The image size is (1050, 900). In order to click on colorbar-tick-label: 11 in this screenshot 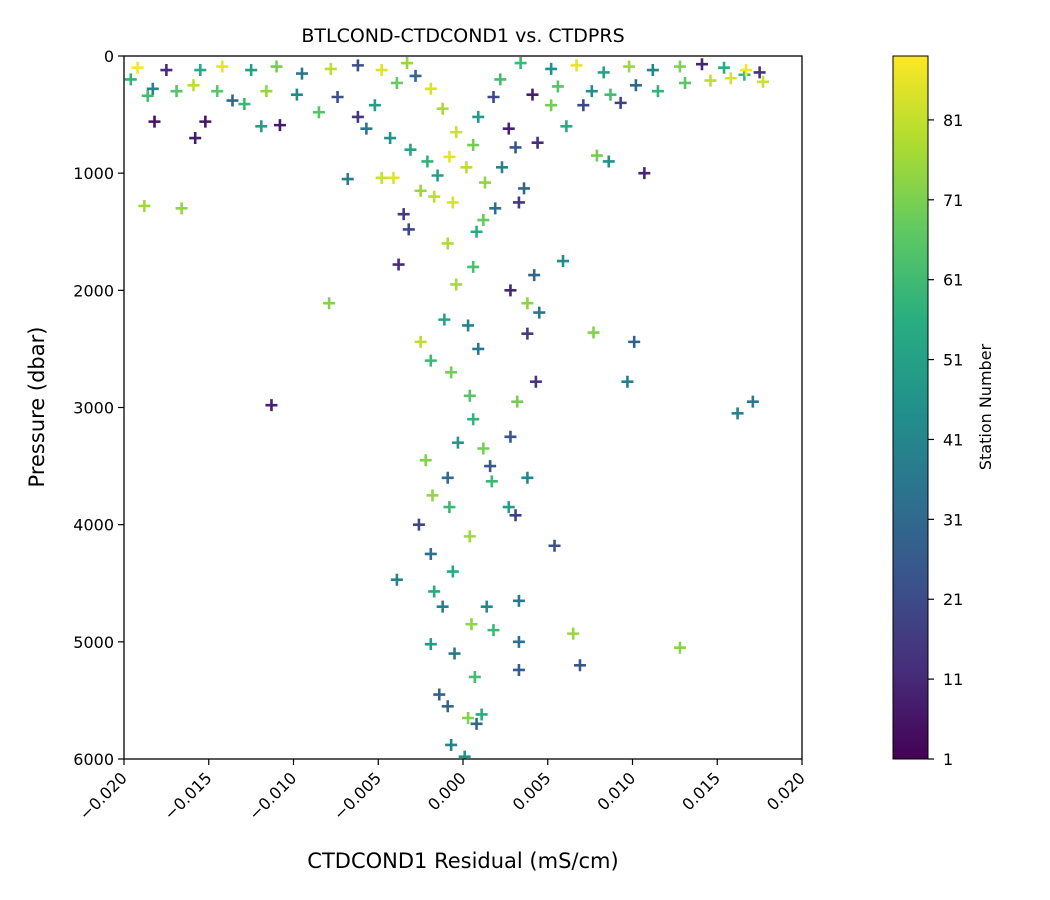, I will do `click(953, 679)`.